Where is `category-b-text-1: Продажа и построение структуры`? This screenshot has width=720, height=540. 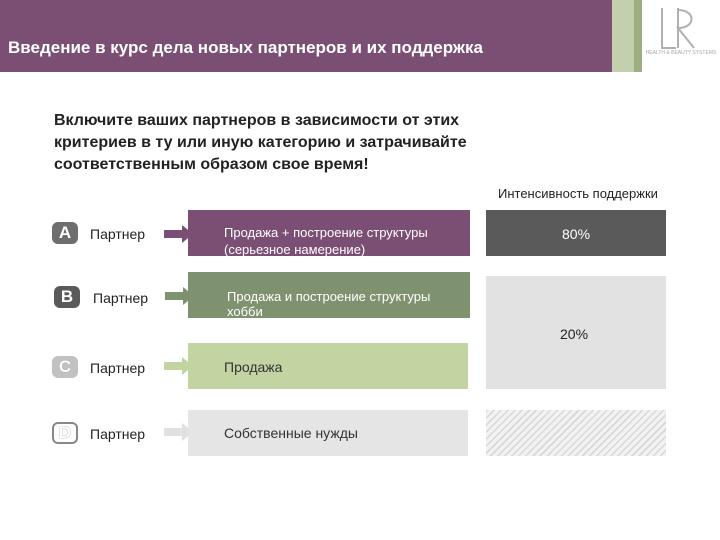
category-b-text-1: Продажа и построение структуры is located at coordinates (329, 296).